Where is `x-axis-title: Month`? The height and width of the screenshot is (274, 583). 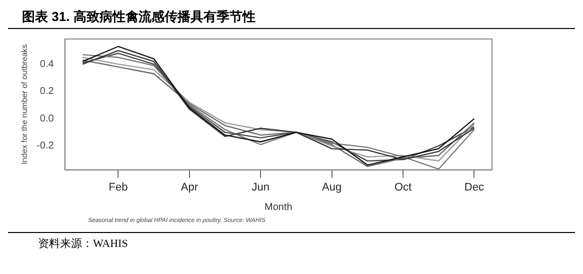
x-axis-title: Month is located at coordinates (278, 207).